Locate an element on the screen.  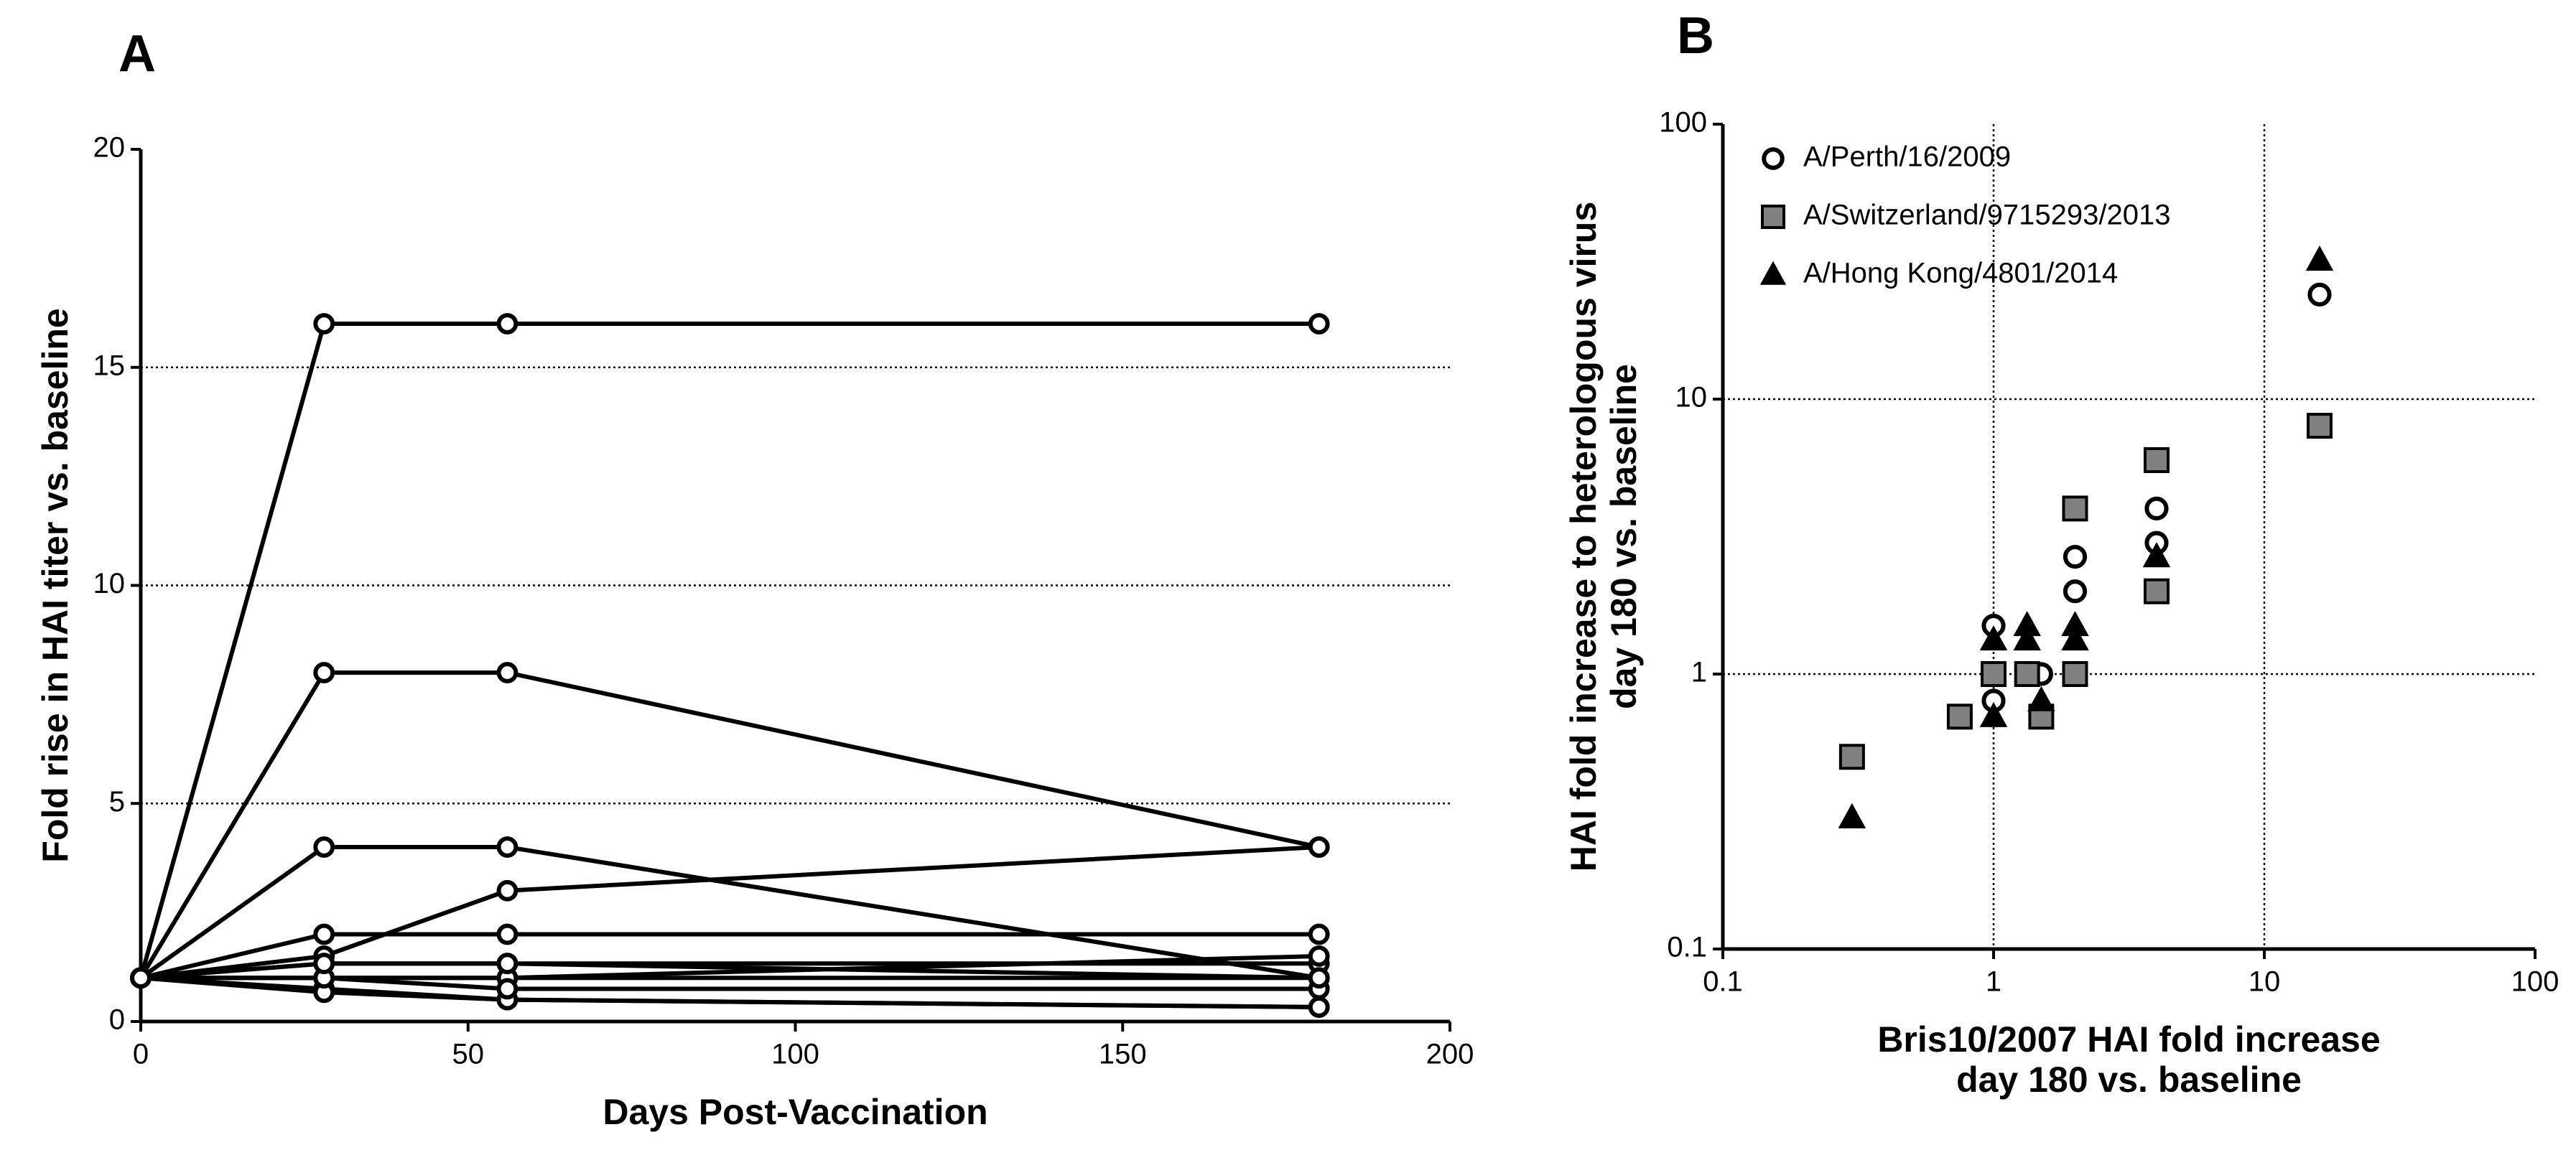
y-axis-title: Fold rise in HAI titer vs. baseline is located at coordinates (55, 585).